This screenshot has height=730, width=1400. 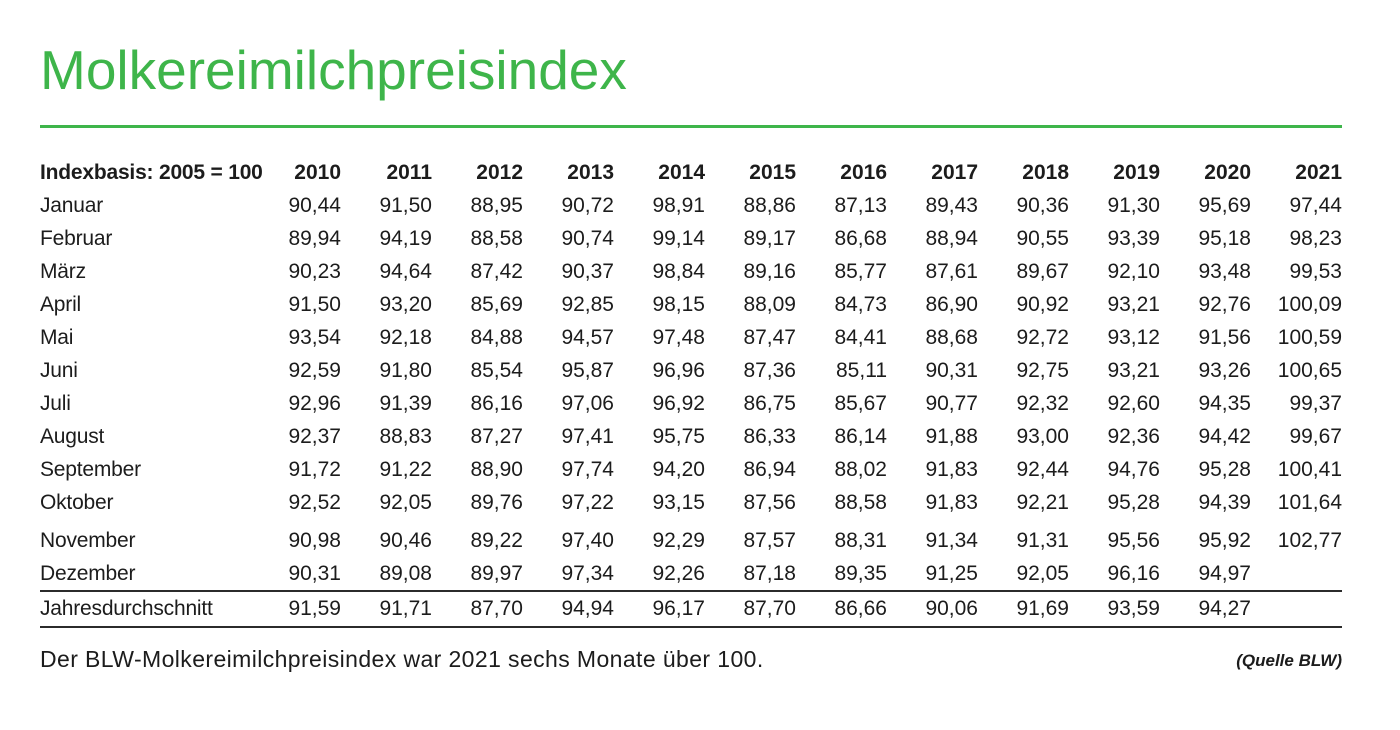 What do you see at coordinates (681, 172) in the screenshot?
I see `year-header-2014: 2014` at bounding box center [681, 172].